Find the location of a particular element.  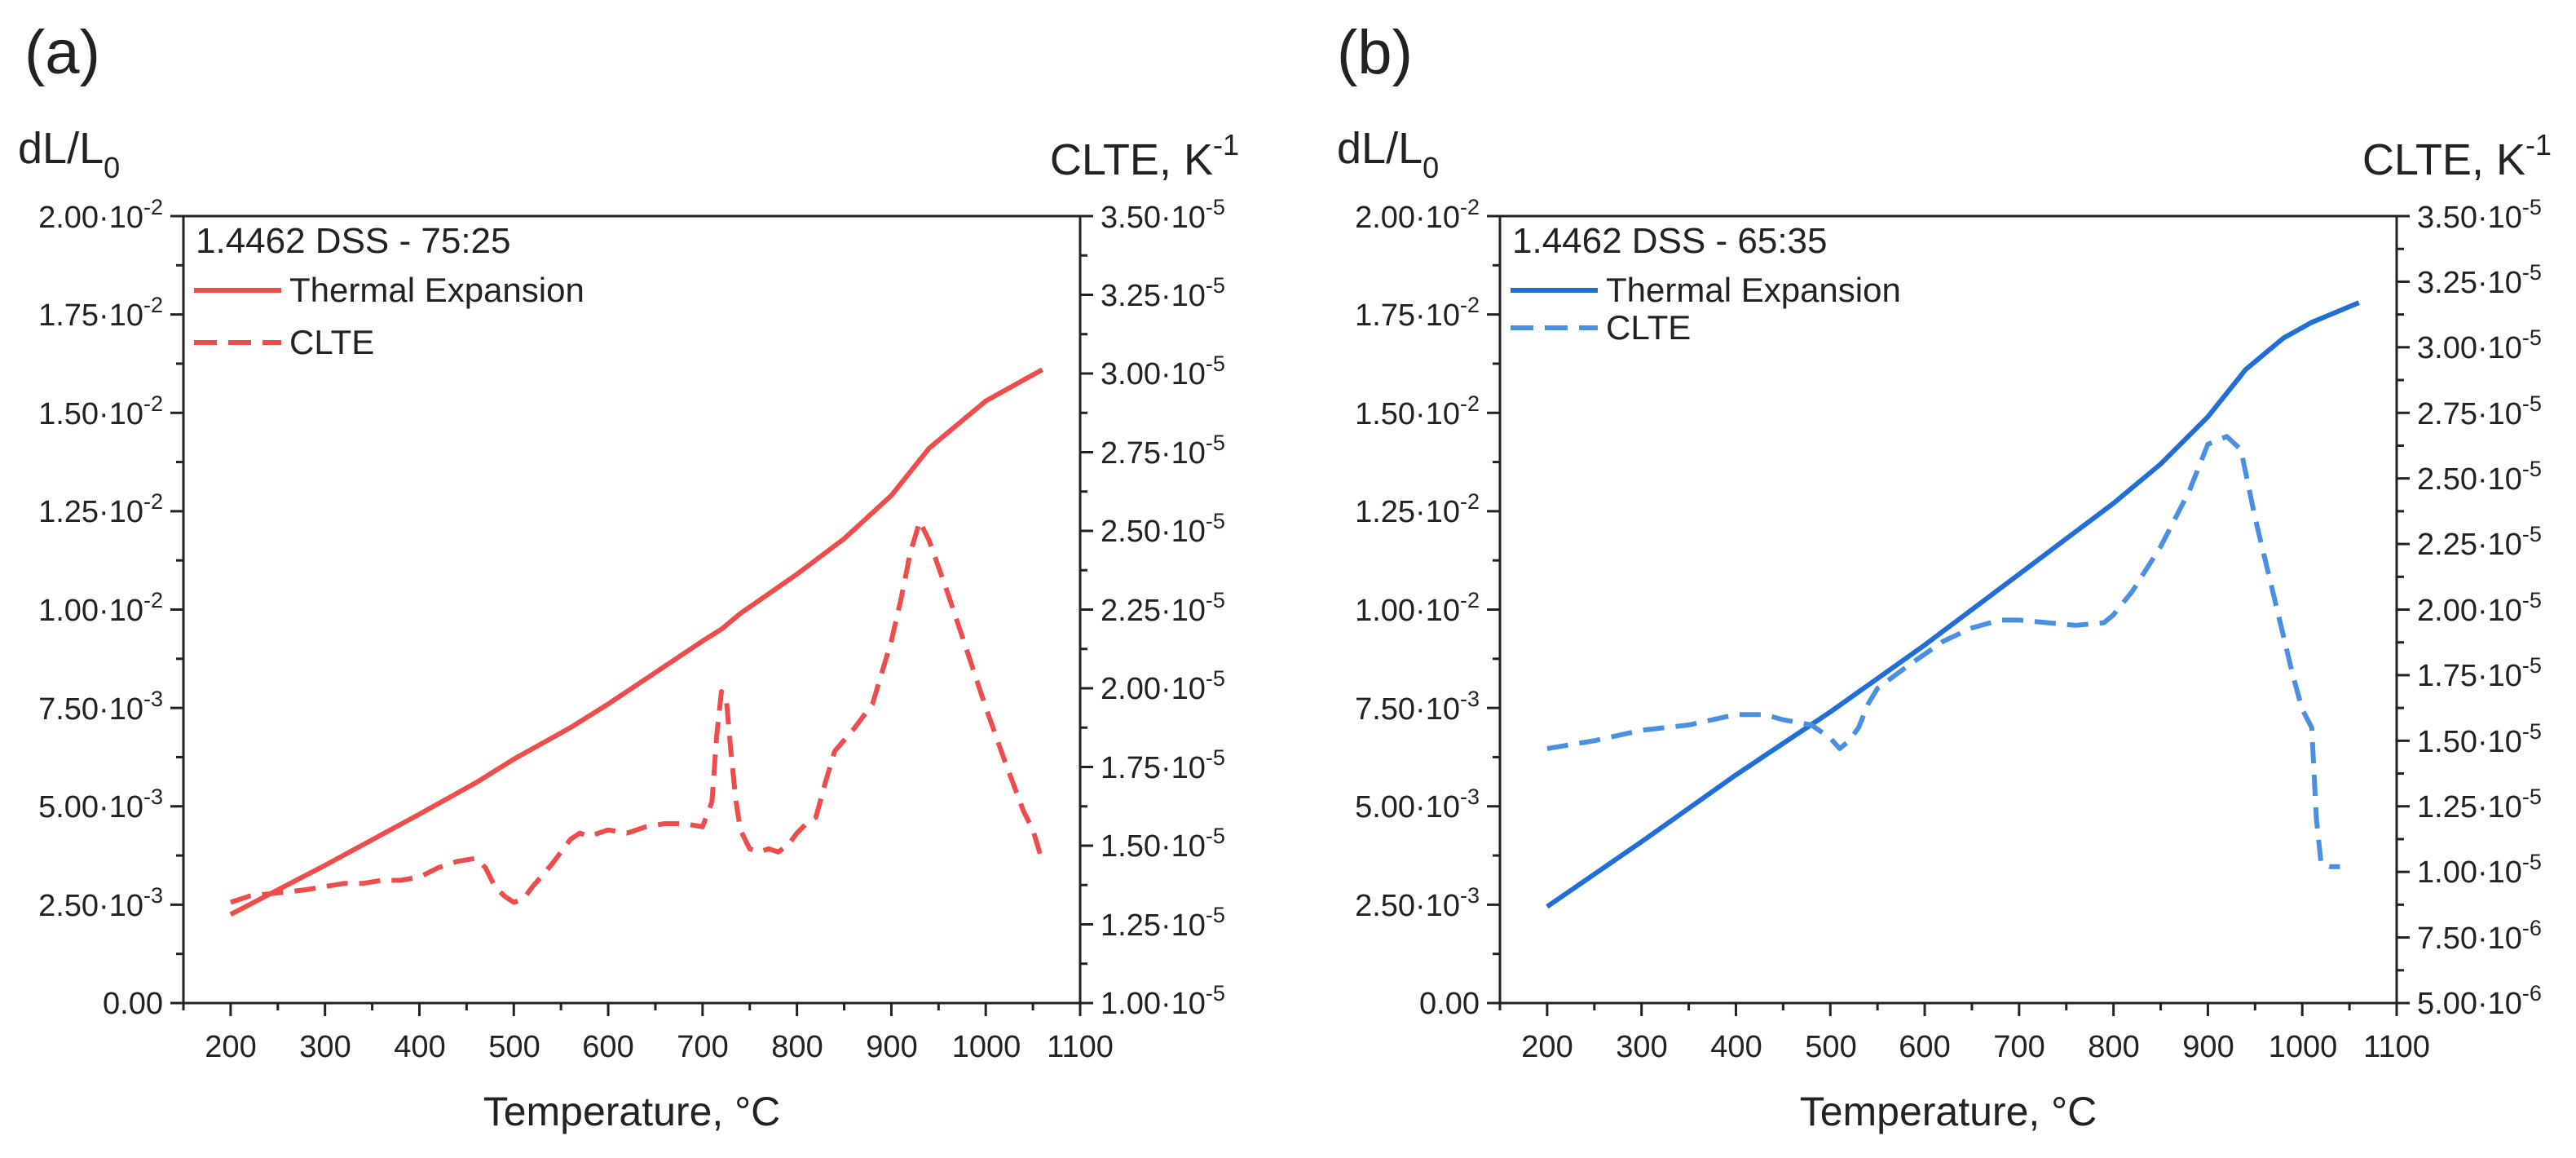

right-y-tick-label: 2.25·10⁻⁵ is located at coordinates (2479, 542).